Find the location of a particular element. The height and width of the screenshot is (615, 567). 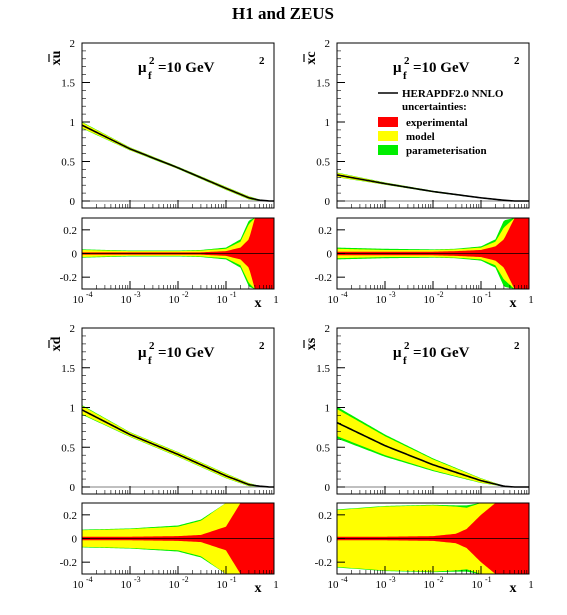

xu-xlabel: x is located at coordinates (258, 303).